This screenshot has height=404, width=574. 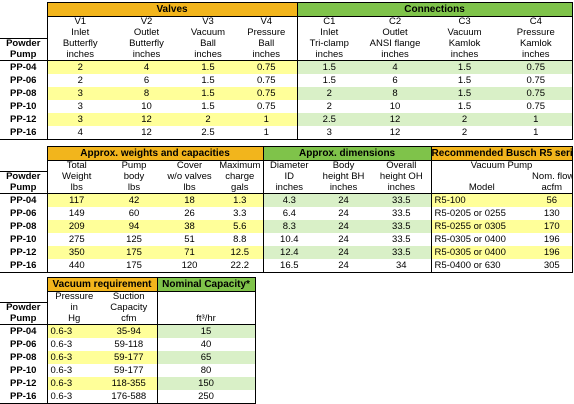 I want to click on header-row: Pressure Suction, so click(x=128, y=297).